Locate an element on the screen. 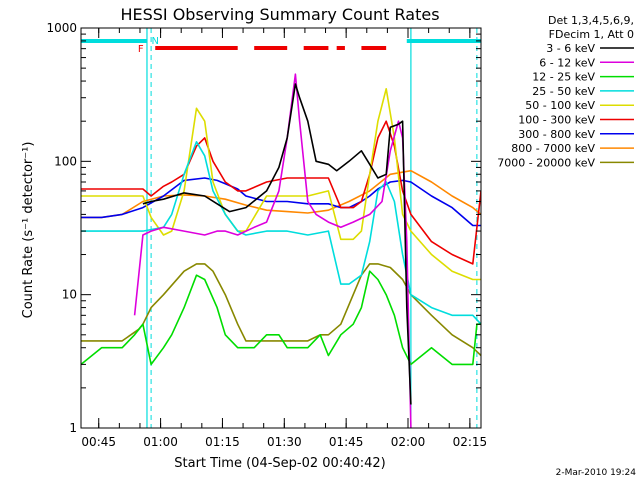  x-tick-label: 00:45 is located at coordinates (98, 442).